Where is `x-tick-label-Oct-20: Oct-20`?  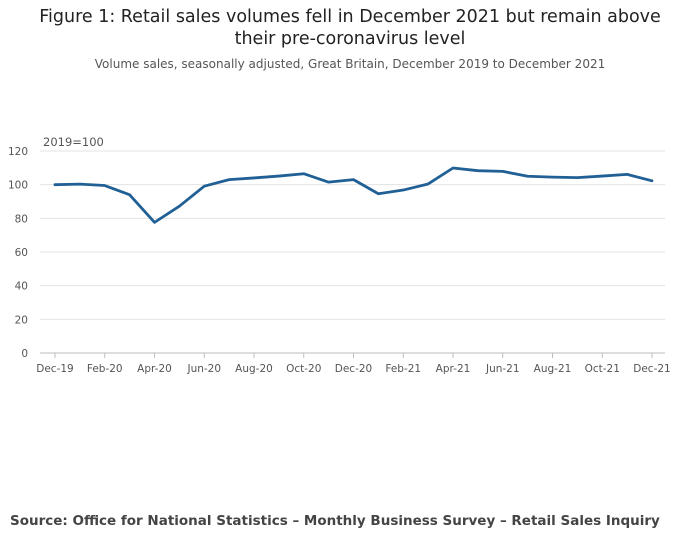 x-tick-label-Oct-20: Oct-20 is located at coordinates (303, 369).